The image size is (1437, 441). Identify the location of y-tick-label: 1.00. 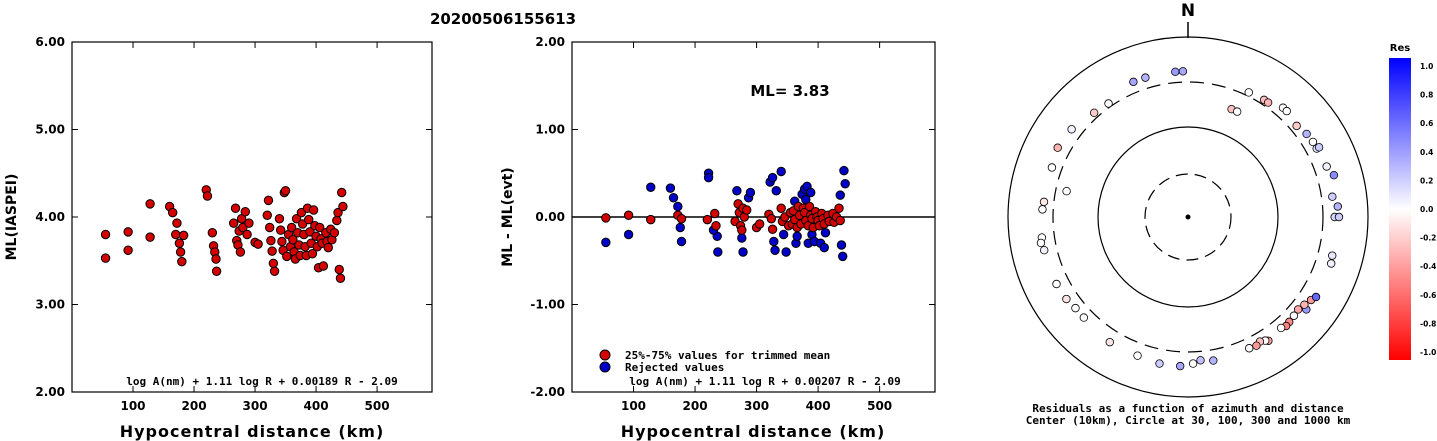
(550, 130).